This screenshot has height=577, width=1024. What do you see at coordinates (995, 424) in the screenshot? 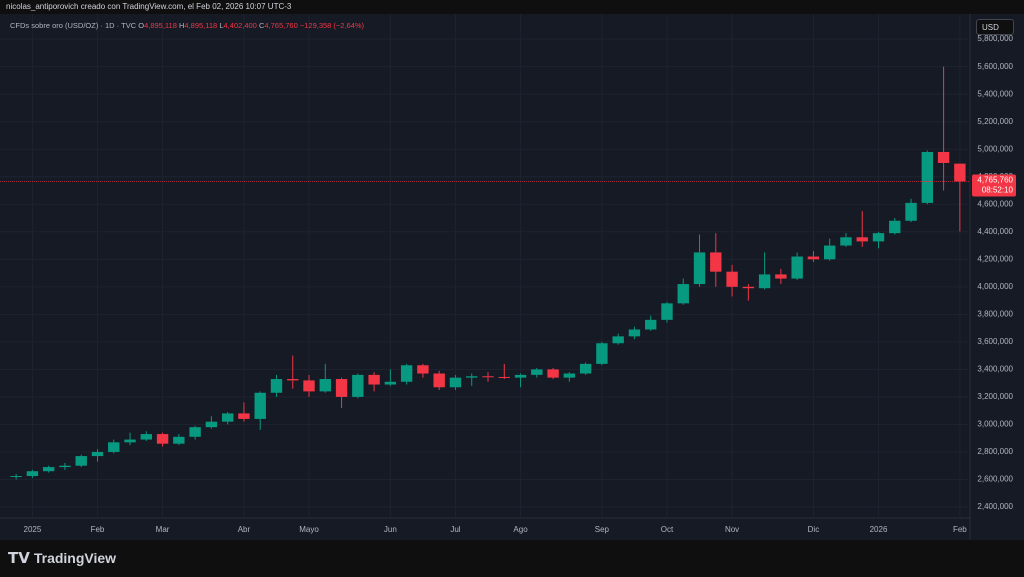
I see `y-tick-label: 3,000,000` at bounding box center [995, 424].